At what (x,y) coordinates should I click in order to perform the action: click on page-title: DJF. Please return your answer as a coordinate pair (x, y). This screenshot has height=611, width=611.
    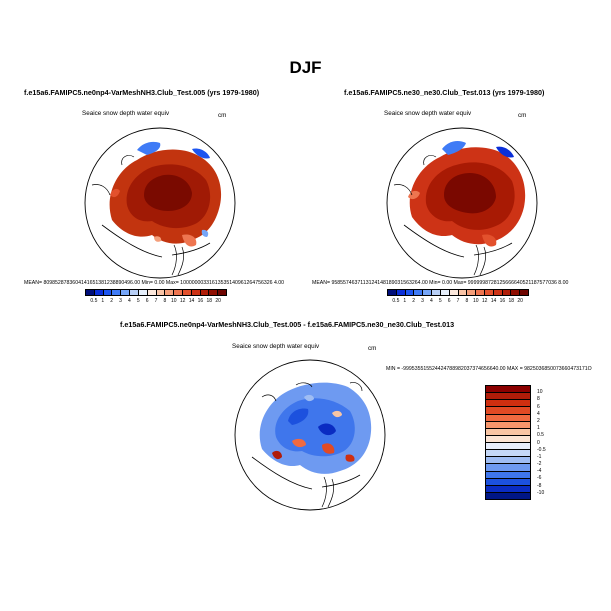
    Looking at the image, I should click on (305, 67).